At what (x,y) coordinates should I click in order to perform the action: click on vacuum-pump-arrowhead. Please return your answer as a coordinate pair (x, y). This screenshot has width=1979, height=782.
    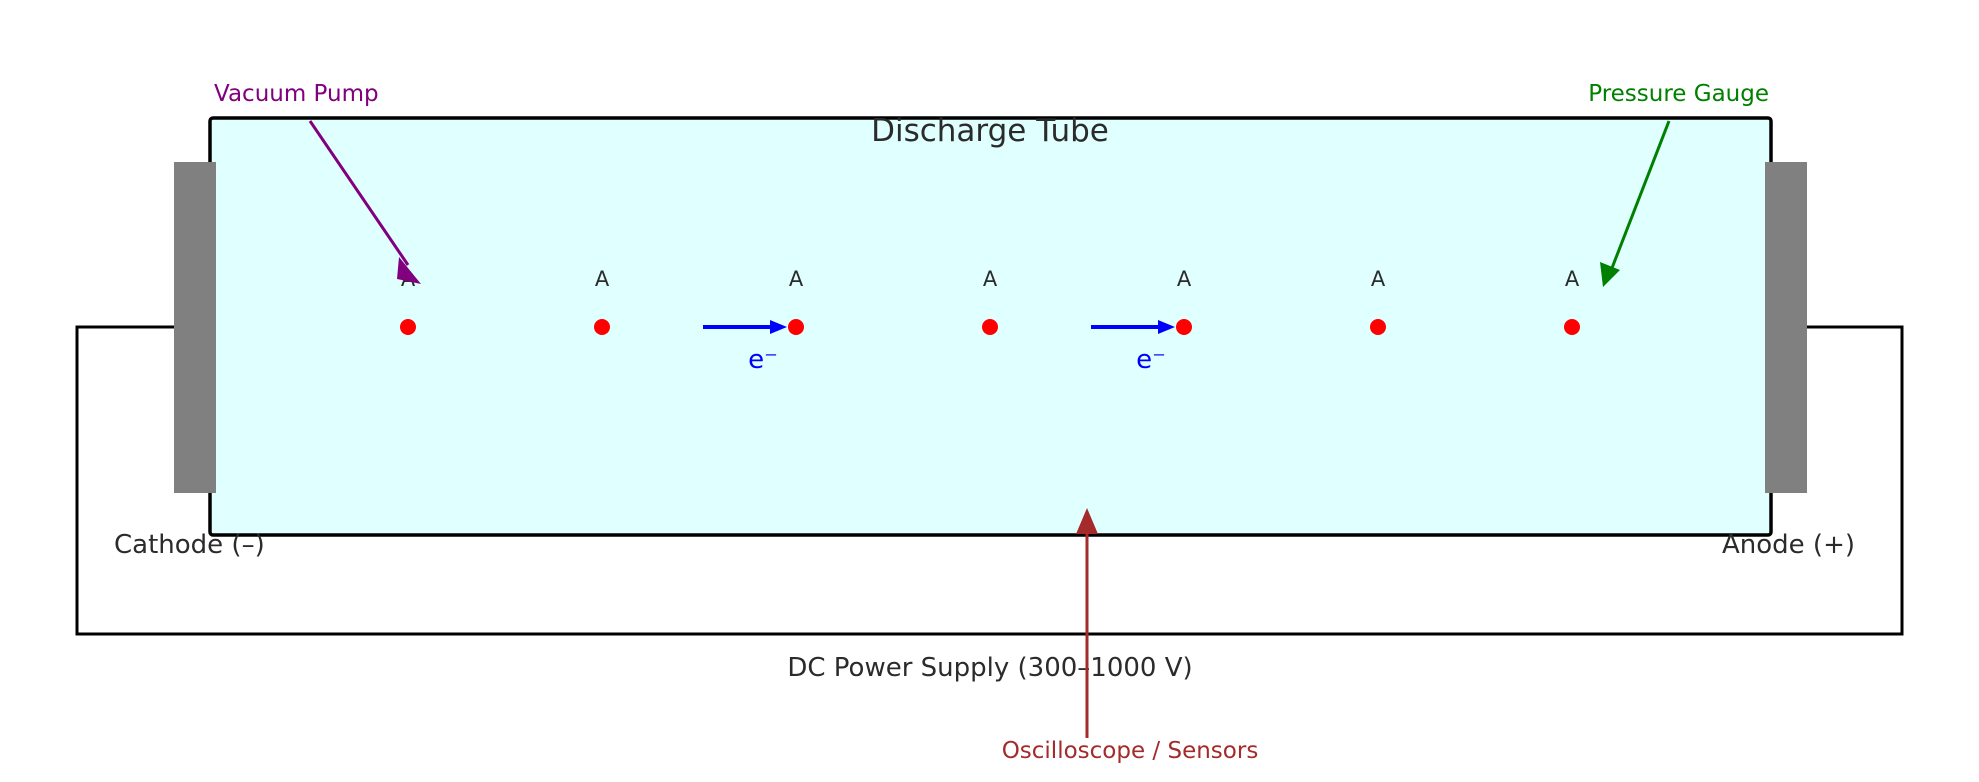
    Looking at the image, I should click on (409, 270).